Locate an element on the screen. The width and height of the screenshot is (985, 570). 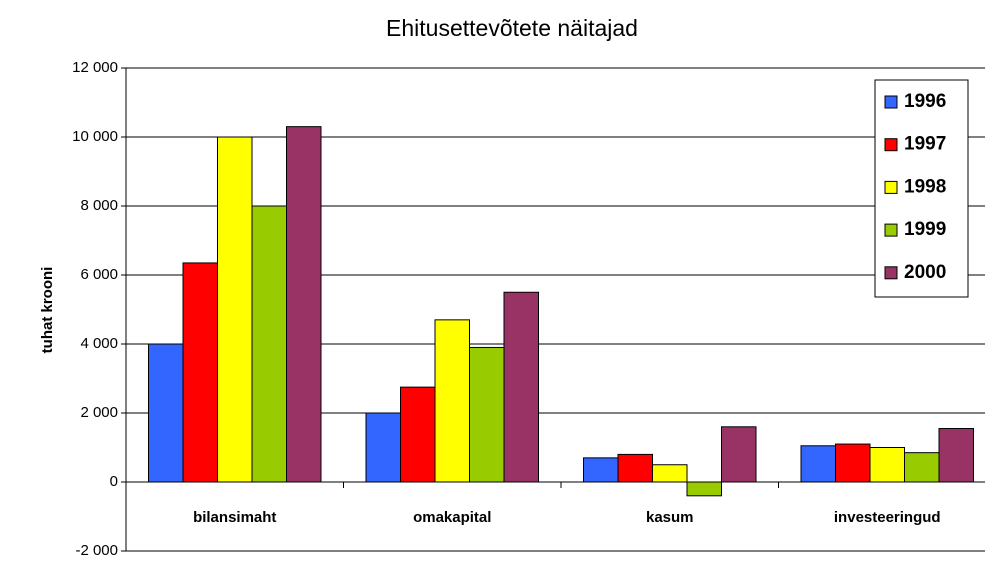
legend-label: 1998 is located at coordinates (925, 186).